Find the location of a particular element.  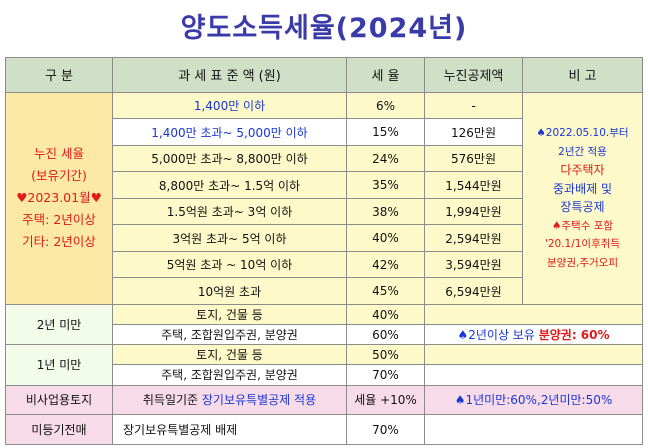

table-row: 주택, 조합원입주권, 분양권 60% ♠2년이상 보유 분양권: 60% is located at coordinates (324, 335).